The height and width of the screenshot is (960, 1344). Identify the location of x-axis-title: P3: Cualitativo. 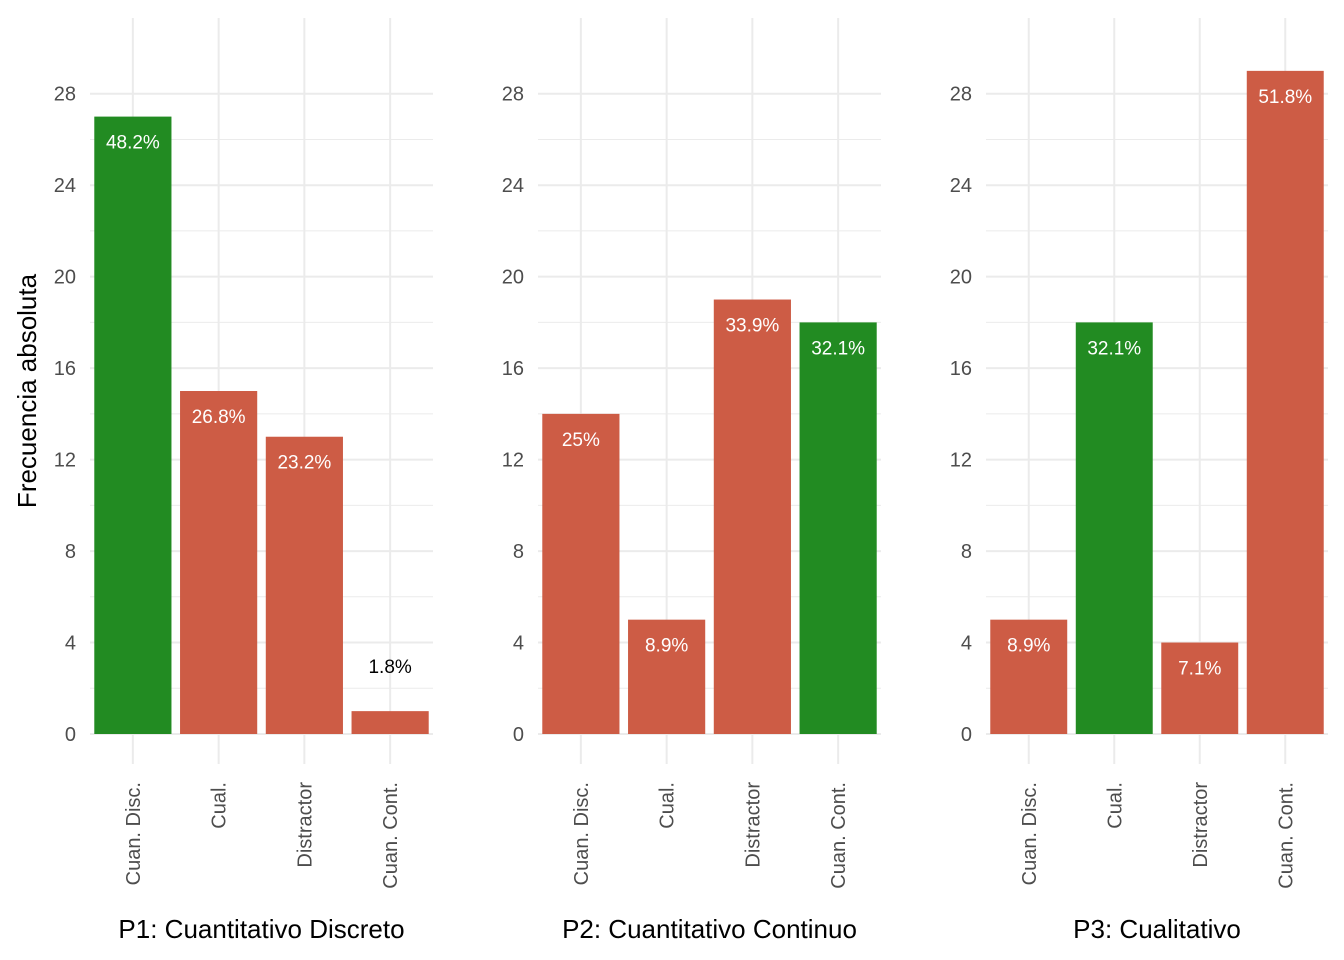
(1157, 929).